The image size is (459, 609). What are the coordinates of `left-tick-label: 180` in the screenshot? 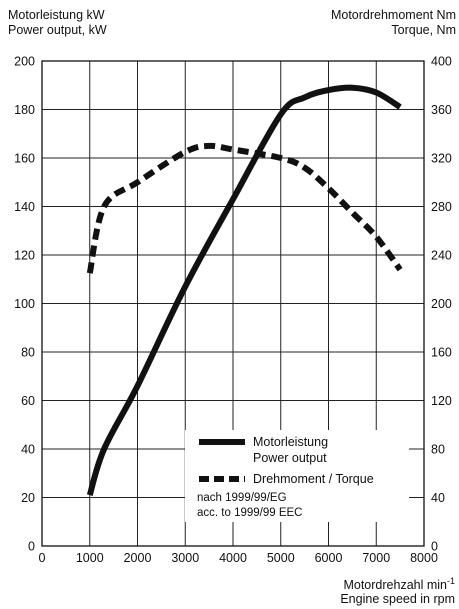 It's located at (24, 110).